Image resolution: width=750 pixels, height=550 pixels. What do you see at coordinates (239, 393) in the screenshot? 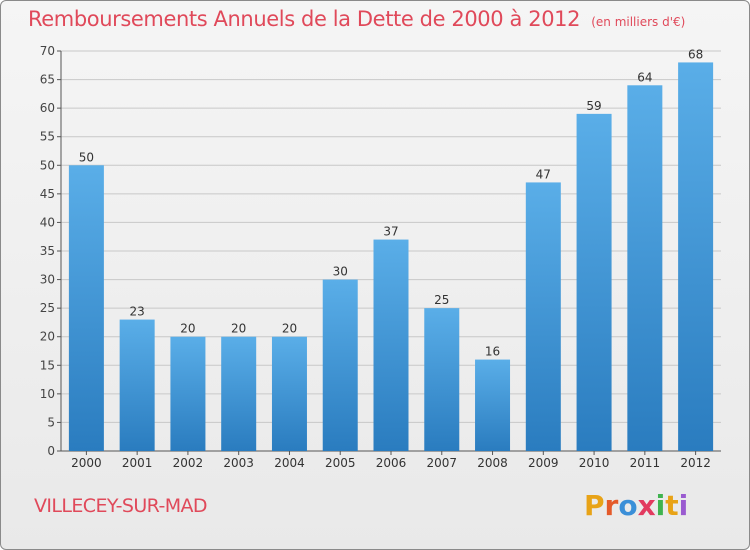
I see `bar-2003` at bounding box center [239, 393].